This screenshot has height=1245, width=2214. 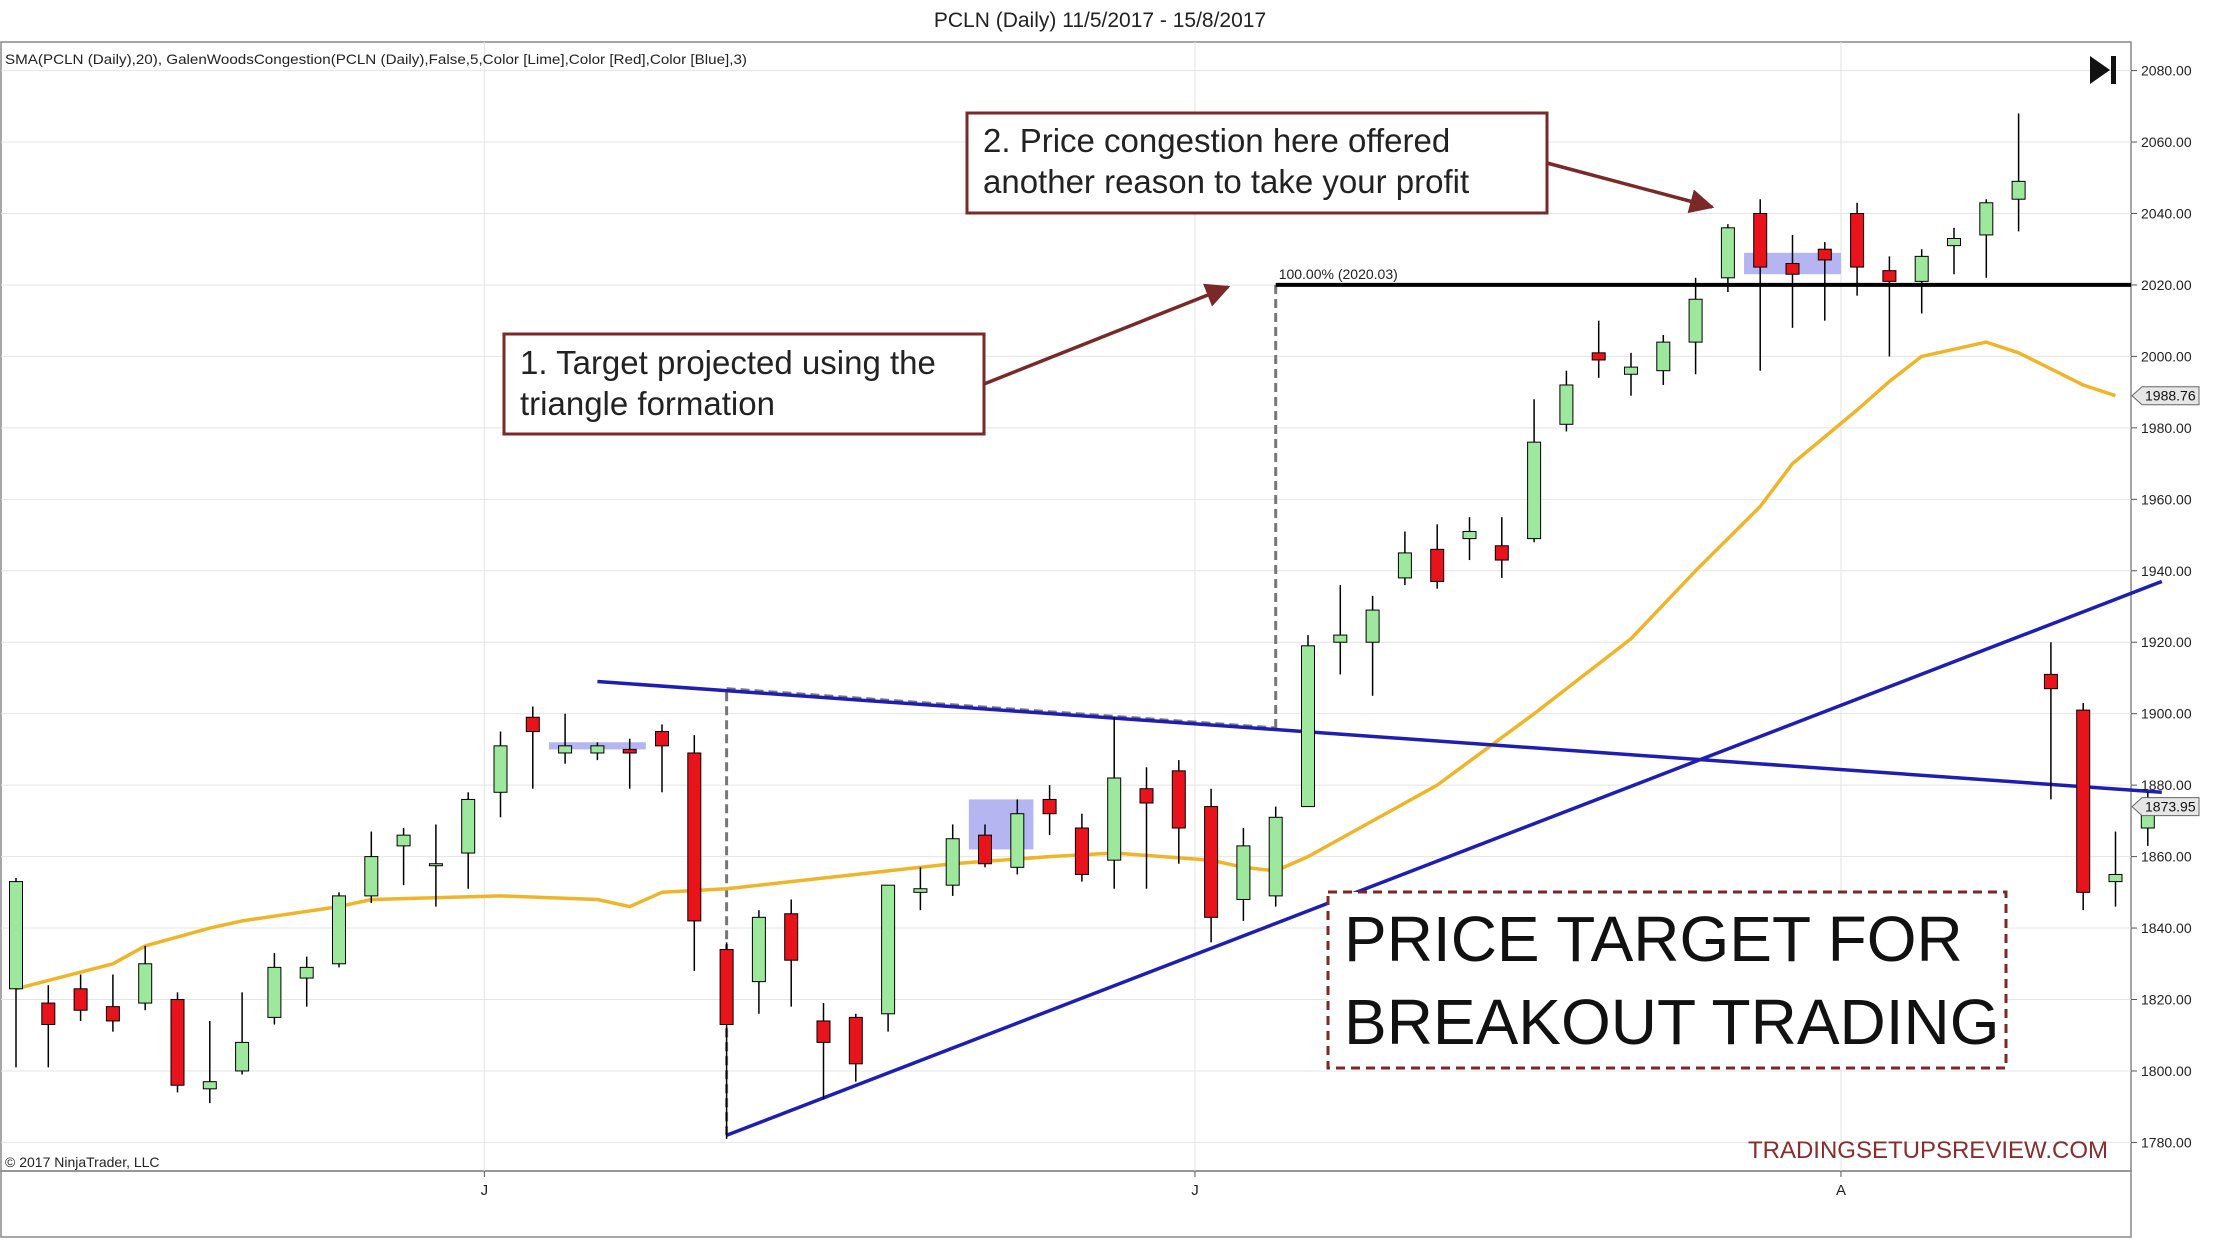 I want to click on last-price-value: 1873.95, so click(x=2165, y=807).